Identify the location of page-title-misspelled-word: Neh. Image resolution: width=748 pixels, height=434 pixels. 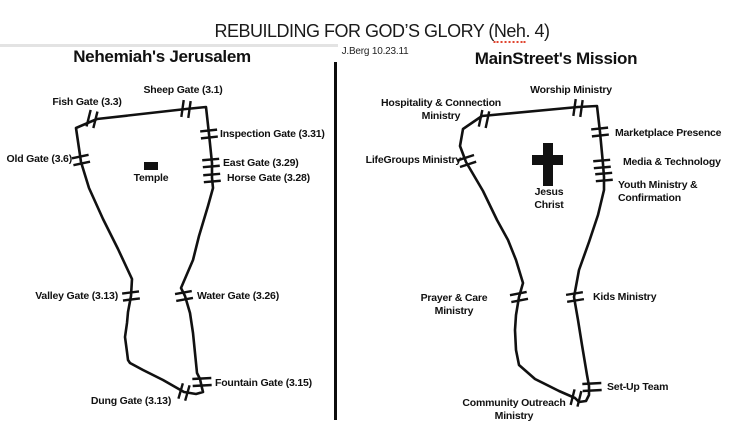
(509, 32).